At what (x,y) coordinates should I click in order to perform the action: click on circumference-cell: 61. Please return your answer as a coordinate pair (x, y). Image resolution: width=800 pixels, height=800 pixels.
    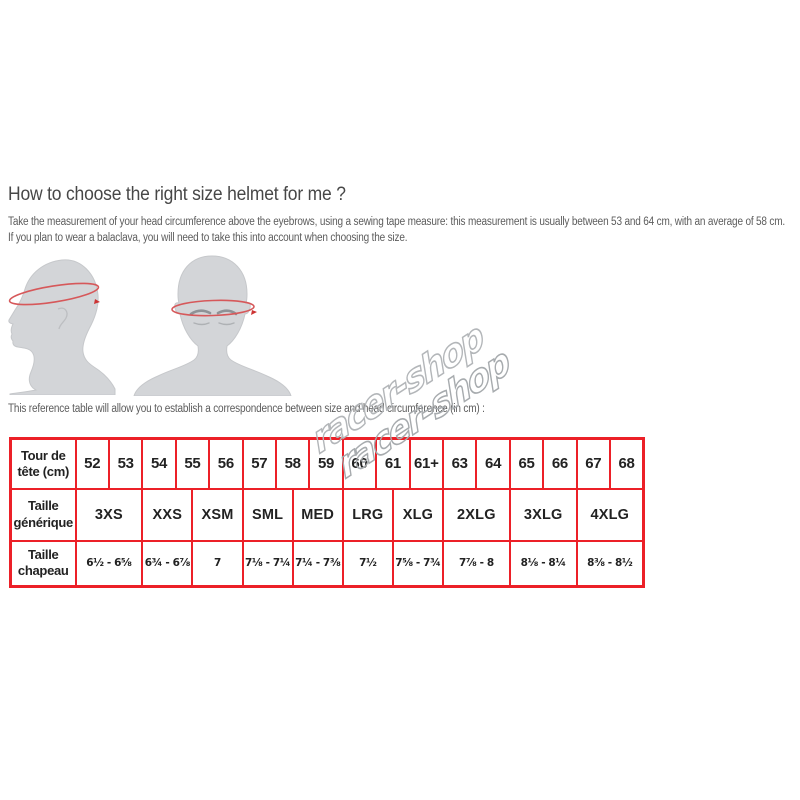
    Looking at the image, I should click on (393, 463).